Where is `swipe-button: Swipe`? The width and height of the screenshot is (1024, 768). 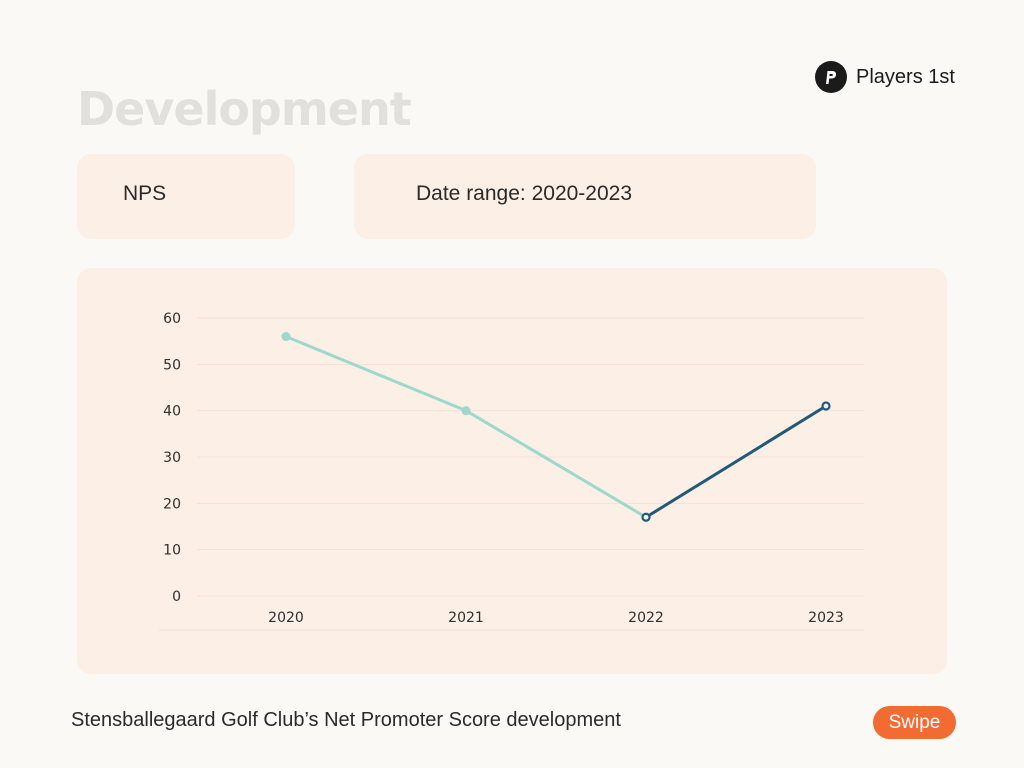
swipe-button: Swipe is located at coordinates (914, 722).